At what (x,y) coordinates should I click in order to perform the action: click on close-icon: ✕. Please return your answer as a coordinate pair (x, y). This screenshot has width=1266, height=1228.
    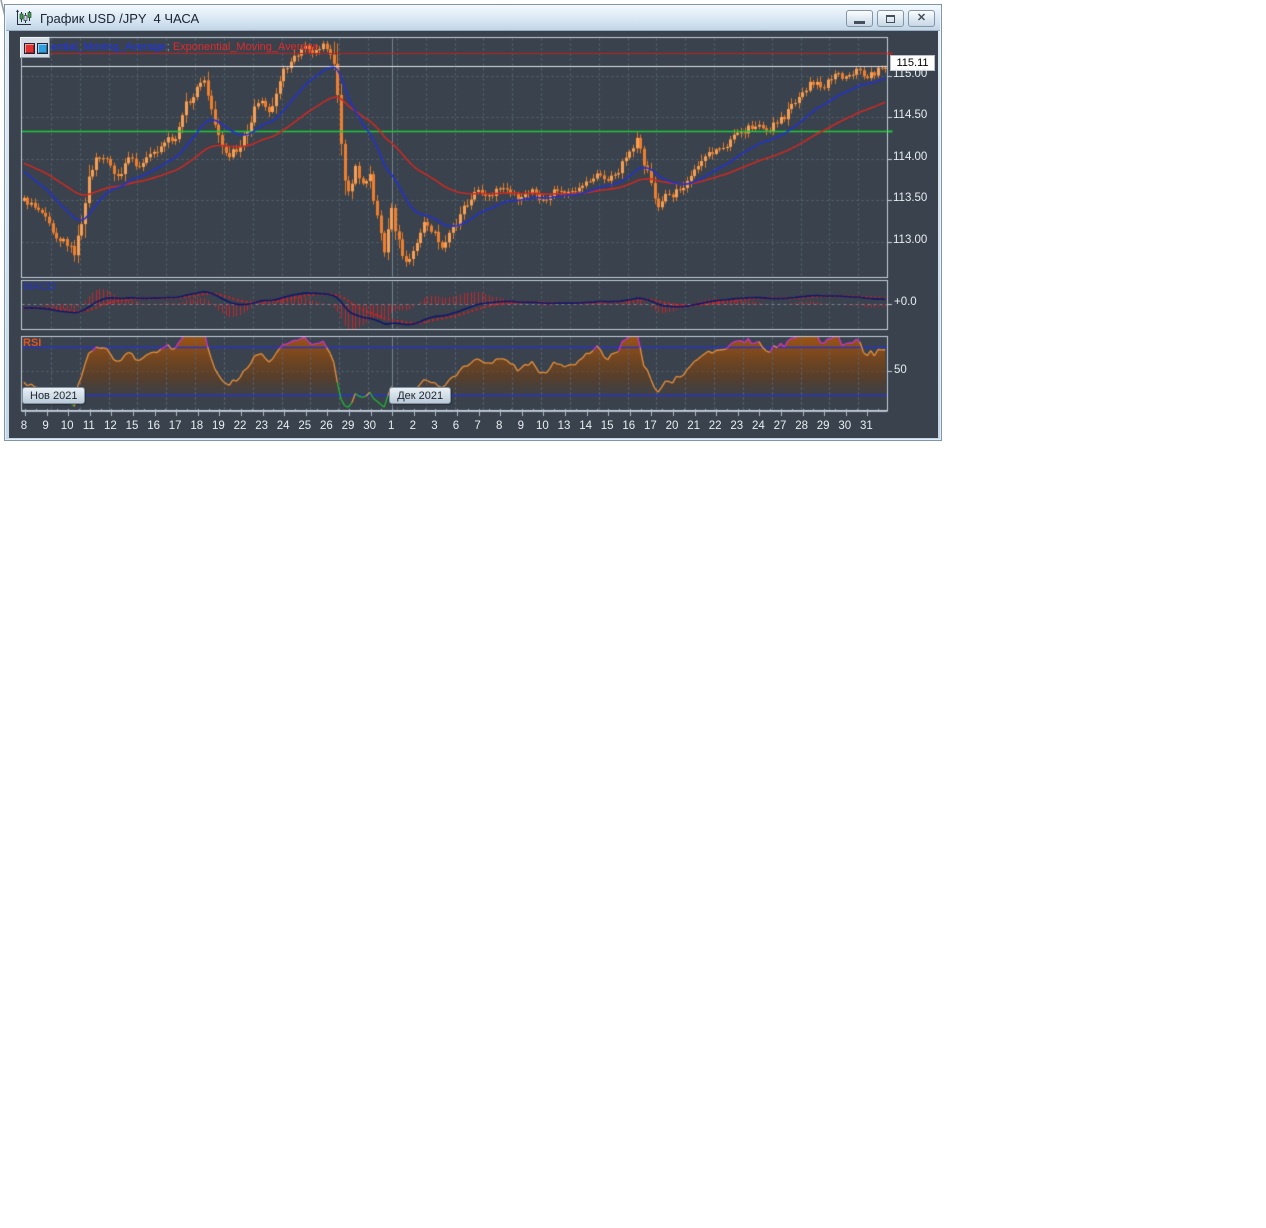
    Looking at the image, I should click on (921, 18).